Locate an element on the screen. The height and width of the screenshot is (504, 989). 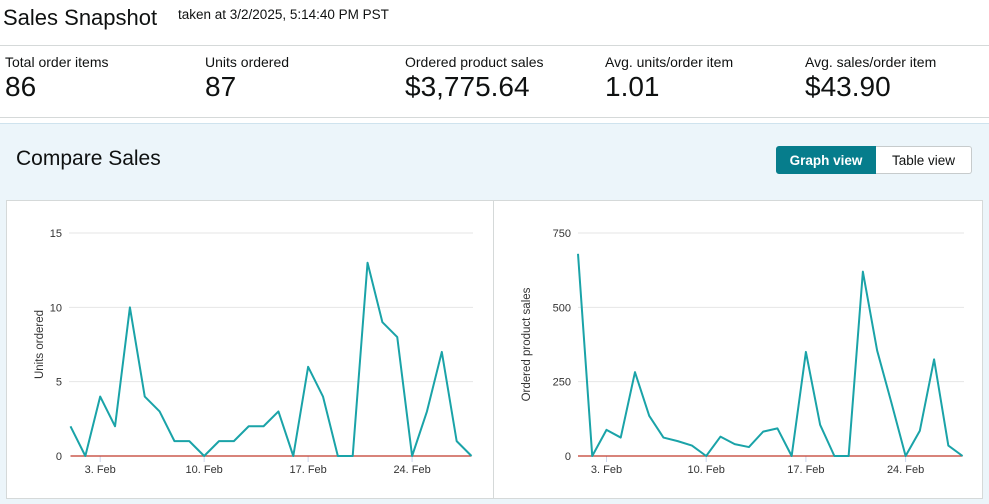
metric-label: Total order items is located at coordinates (57, 62).